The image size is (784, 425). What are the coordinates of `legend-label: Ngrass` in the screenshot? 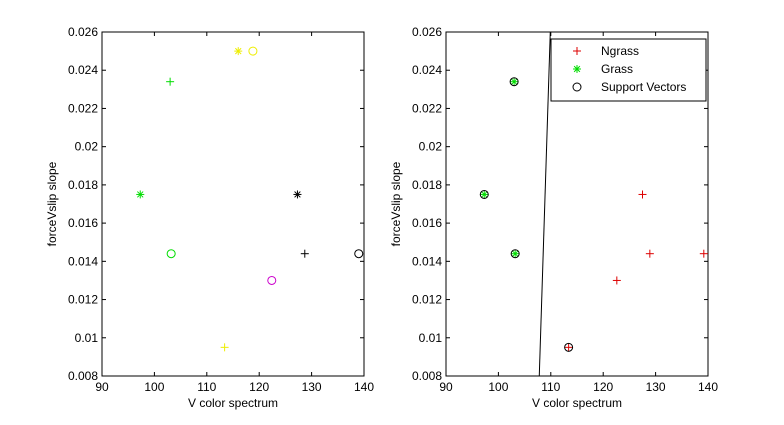 It's located at (620, 51).